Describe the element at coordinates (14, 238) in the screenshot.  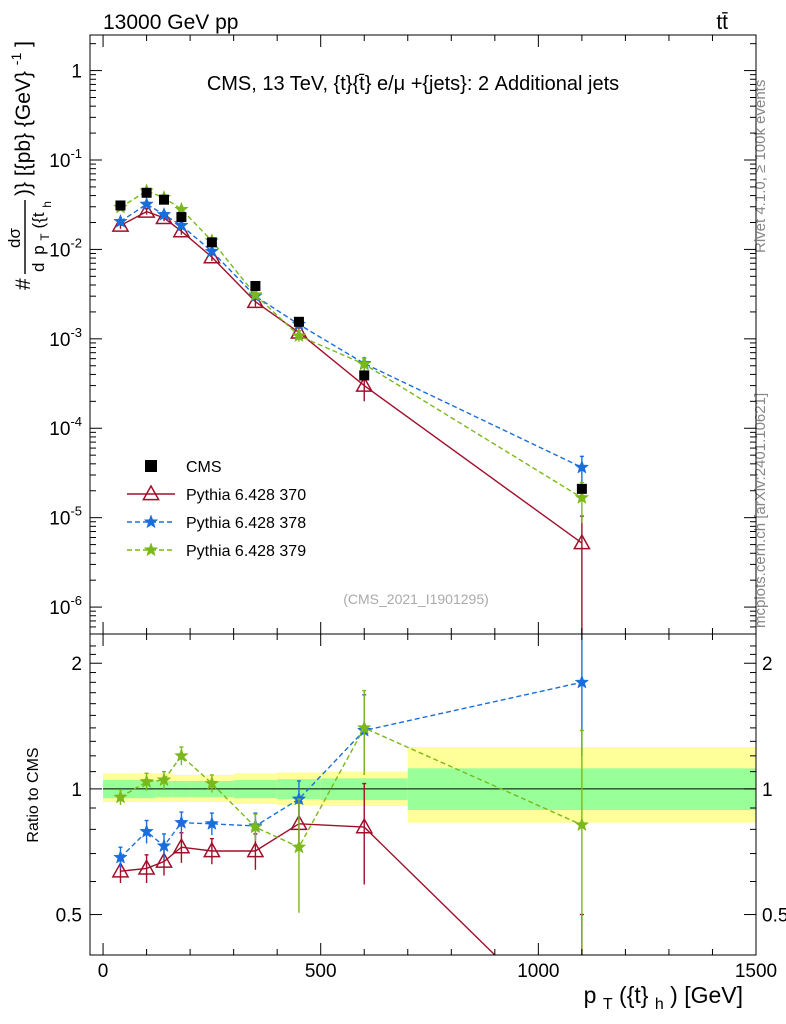
I see `ylabel-numerator: dσ` at that location.